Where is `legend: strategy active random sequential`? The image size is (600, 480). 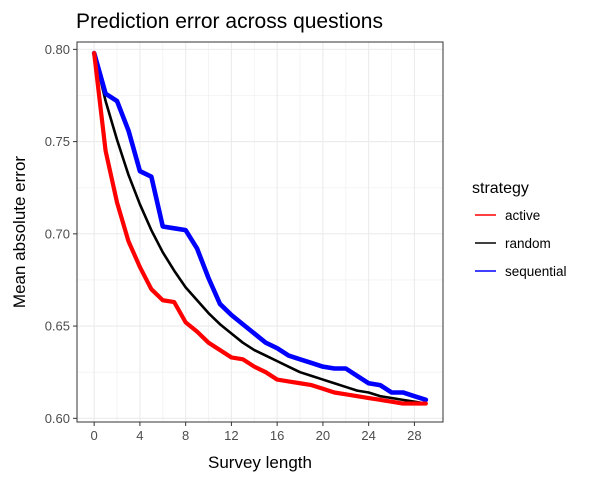
legend: strategy active random sequential is located at coordinates (519, 229).